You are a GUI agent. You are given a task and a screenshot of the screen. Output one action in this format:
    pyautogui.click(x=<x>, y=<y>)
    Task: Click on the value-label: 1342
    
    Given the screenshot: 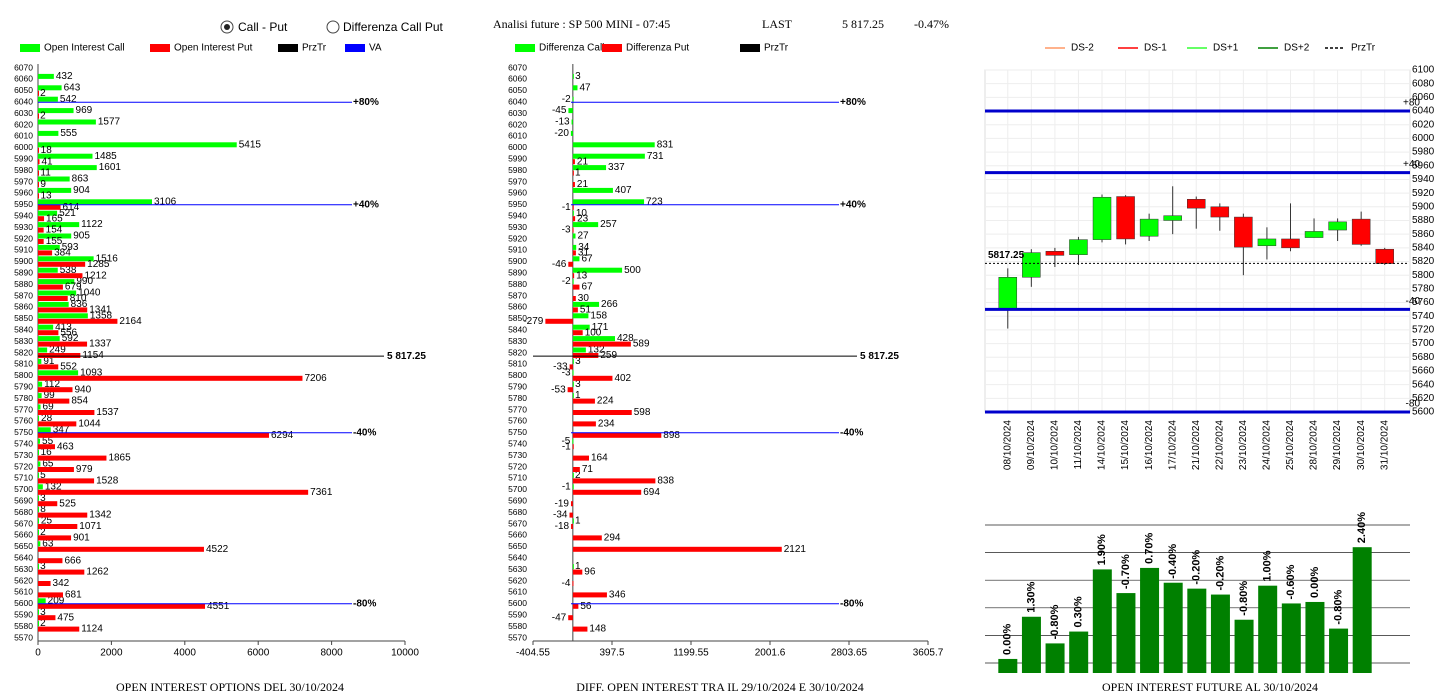 What is the action you would take?
    pyautogui.click(x=100, y=515)
    